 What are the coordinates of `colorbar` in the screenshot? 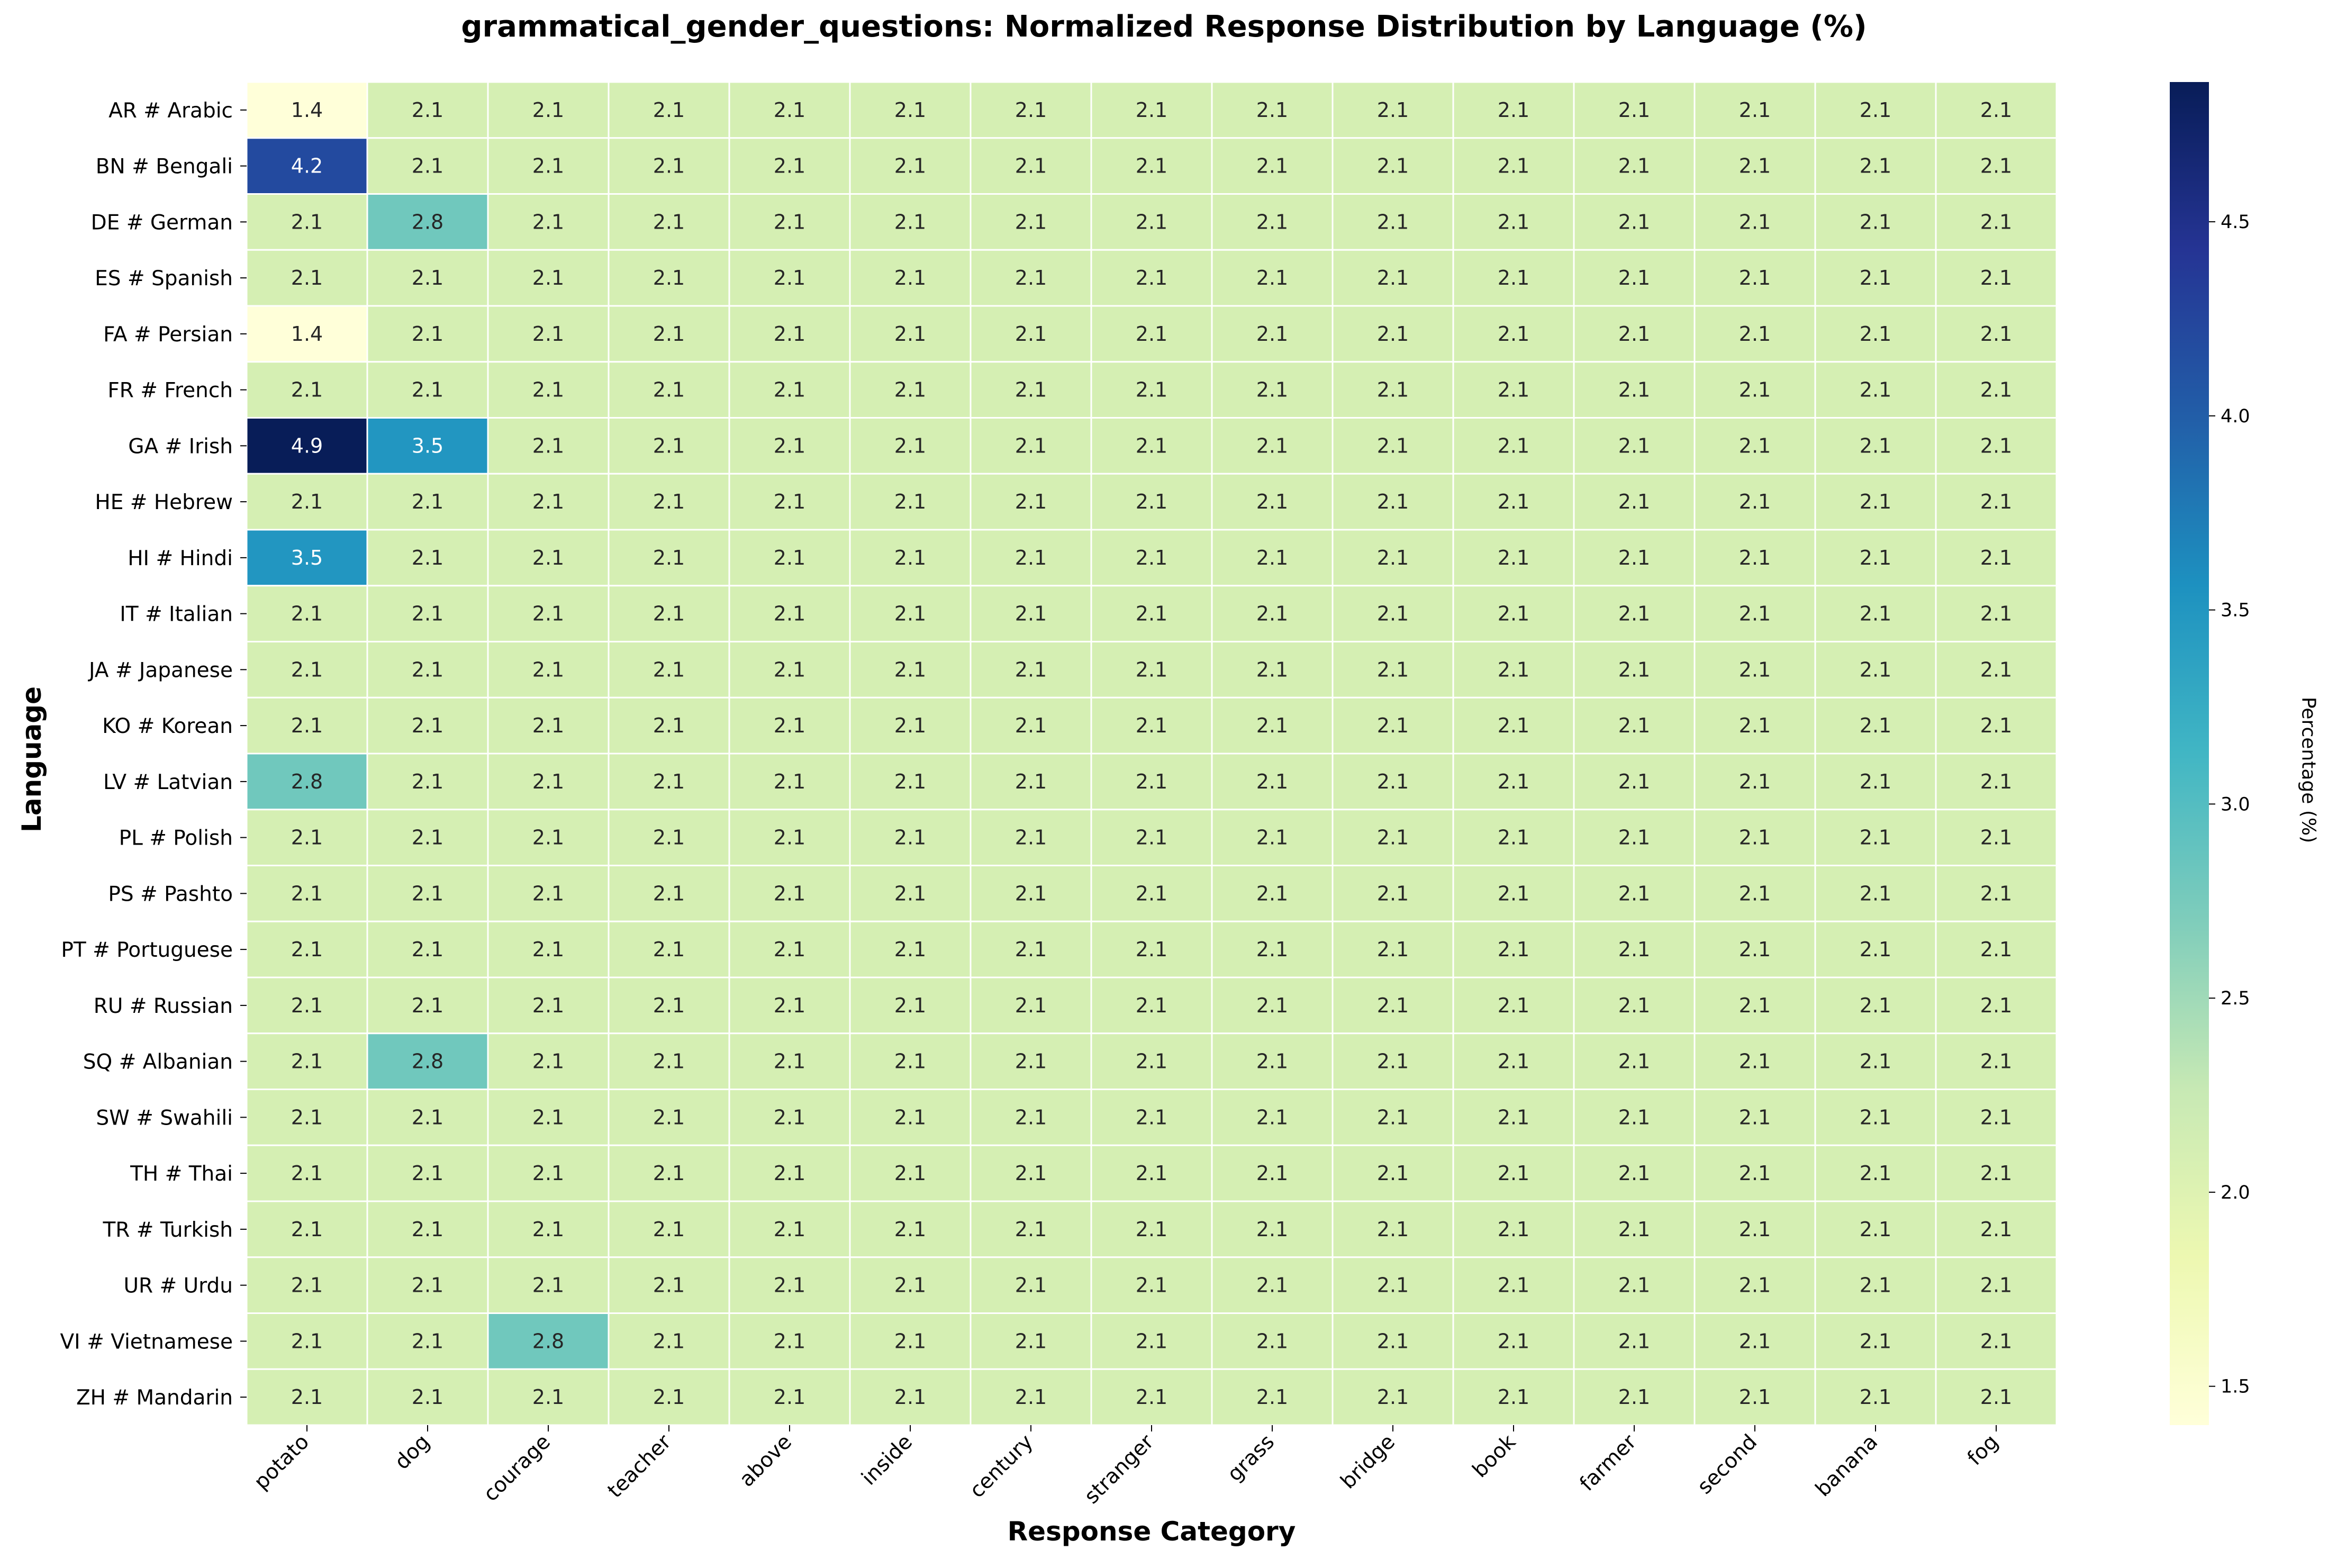 It's located at (2189, 753).